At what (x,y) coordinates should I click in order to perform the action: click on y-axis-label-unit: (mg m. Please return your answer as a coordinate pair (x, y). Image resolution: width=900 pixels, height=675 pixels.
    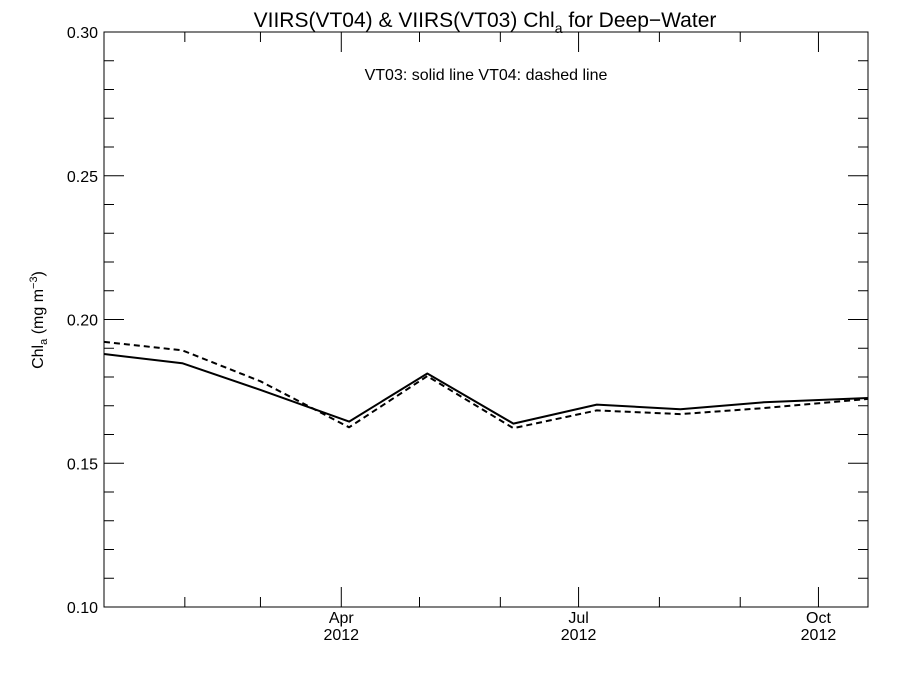
    Looking at the image, I should click on (38, 314).